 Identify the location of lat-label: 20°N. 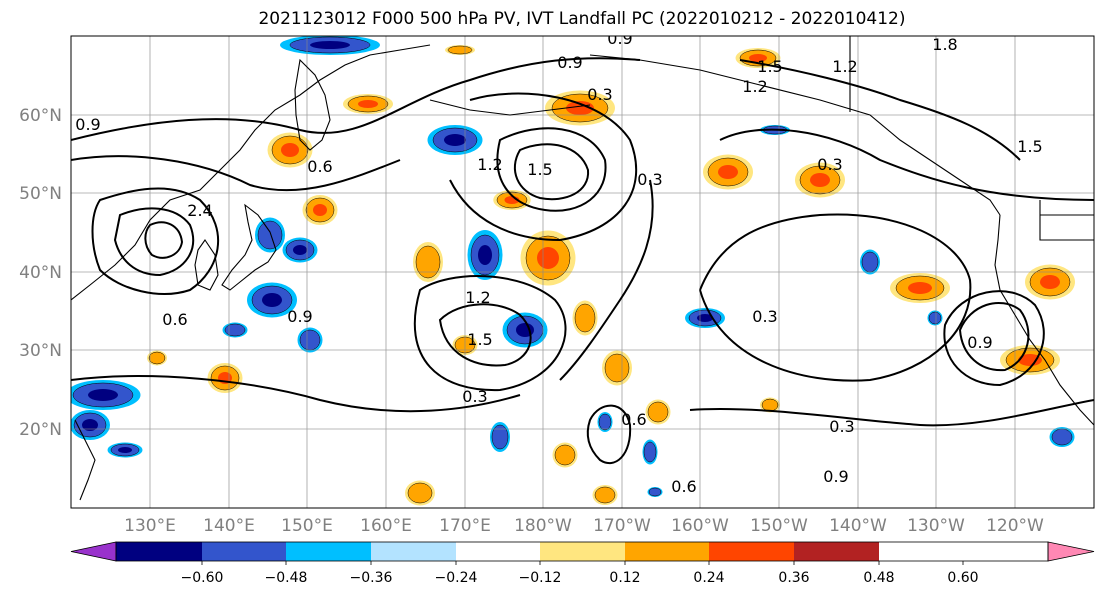
(40, 430).